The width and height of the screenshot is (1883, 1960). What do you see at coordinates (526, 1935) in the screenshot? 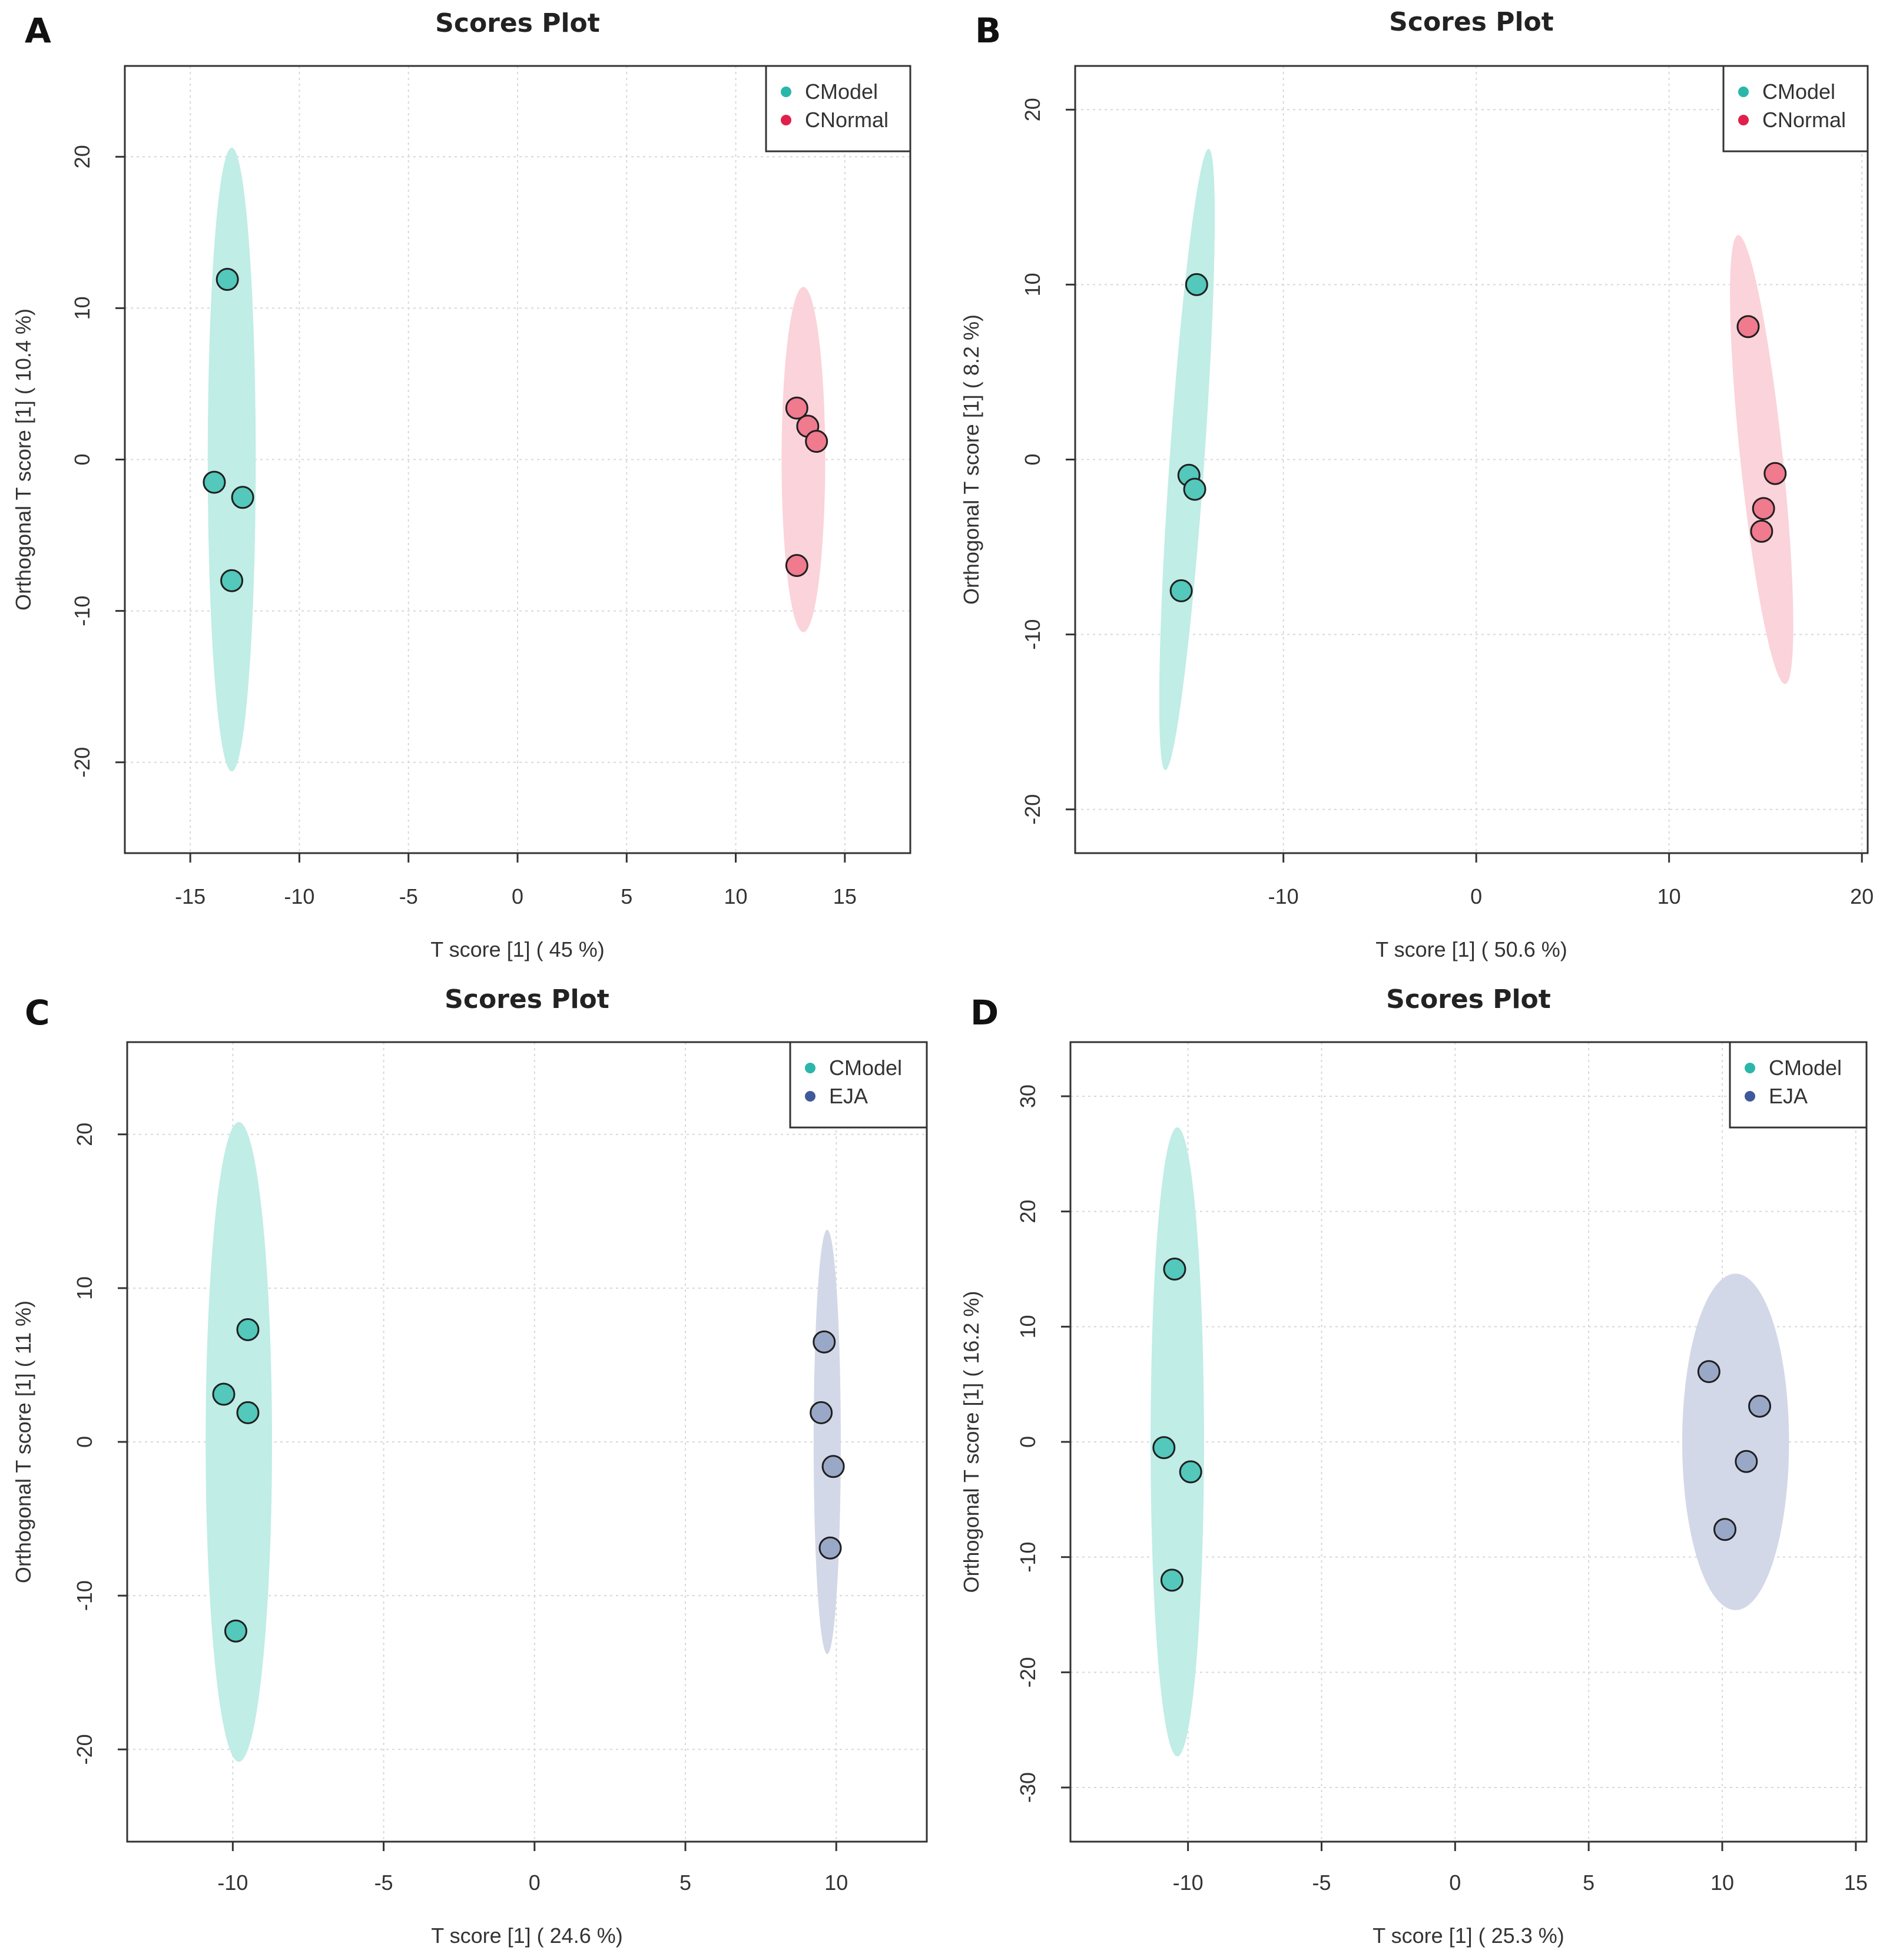
I see `x-axis-label: T score [1] ( 24.6 %)` at bounding box center [526, 1935].